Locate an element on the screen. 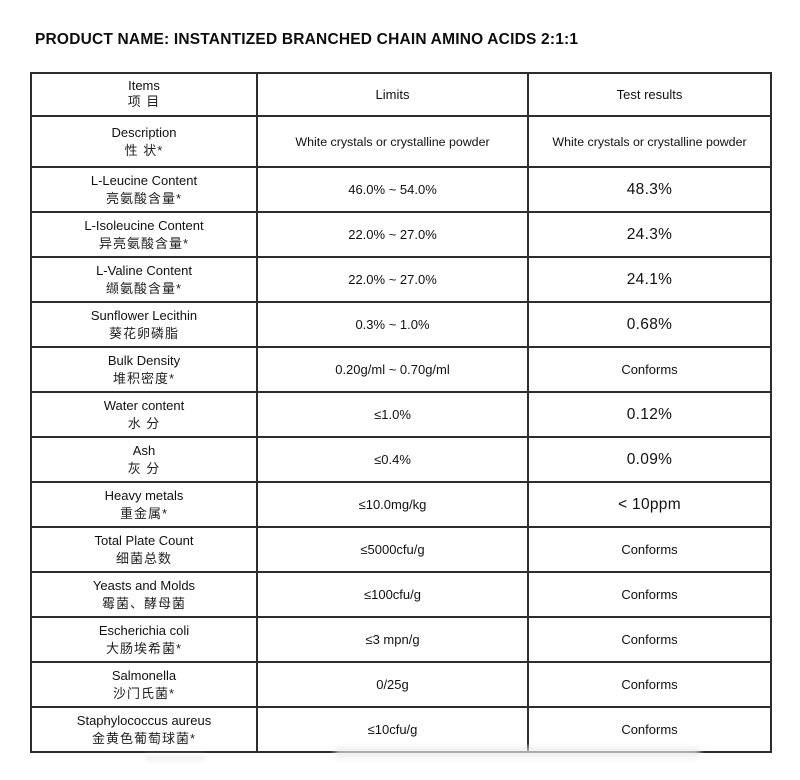 This screenshot has height=780, width=800. item-name-en: L-Leucine Content is located at coordinates (144, 180).